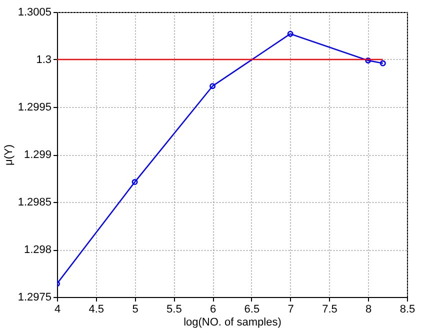 Image resolution: width=423 pixels, height=333 pixels. What do you see at coordinates (330, 310) in the screenshot?
I see `x-tick-label: 7.5` at bounding box center [330, 310].